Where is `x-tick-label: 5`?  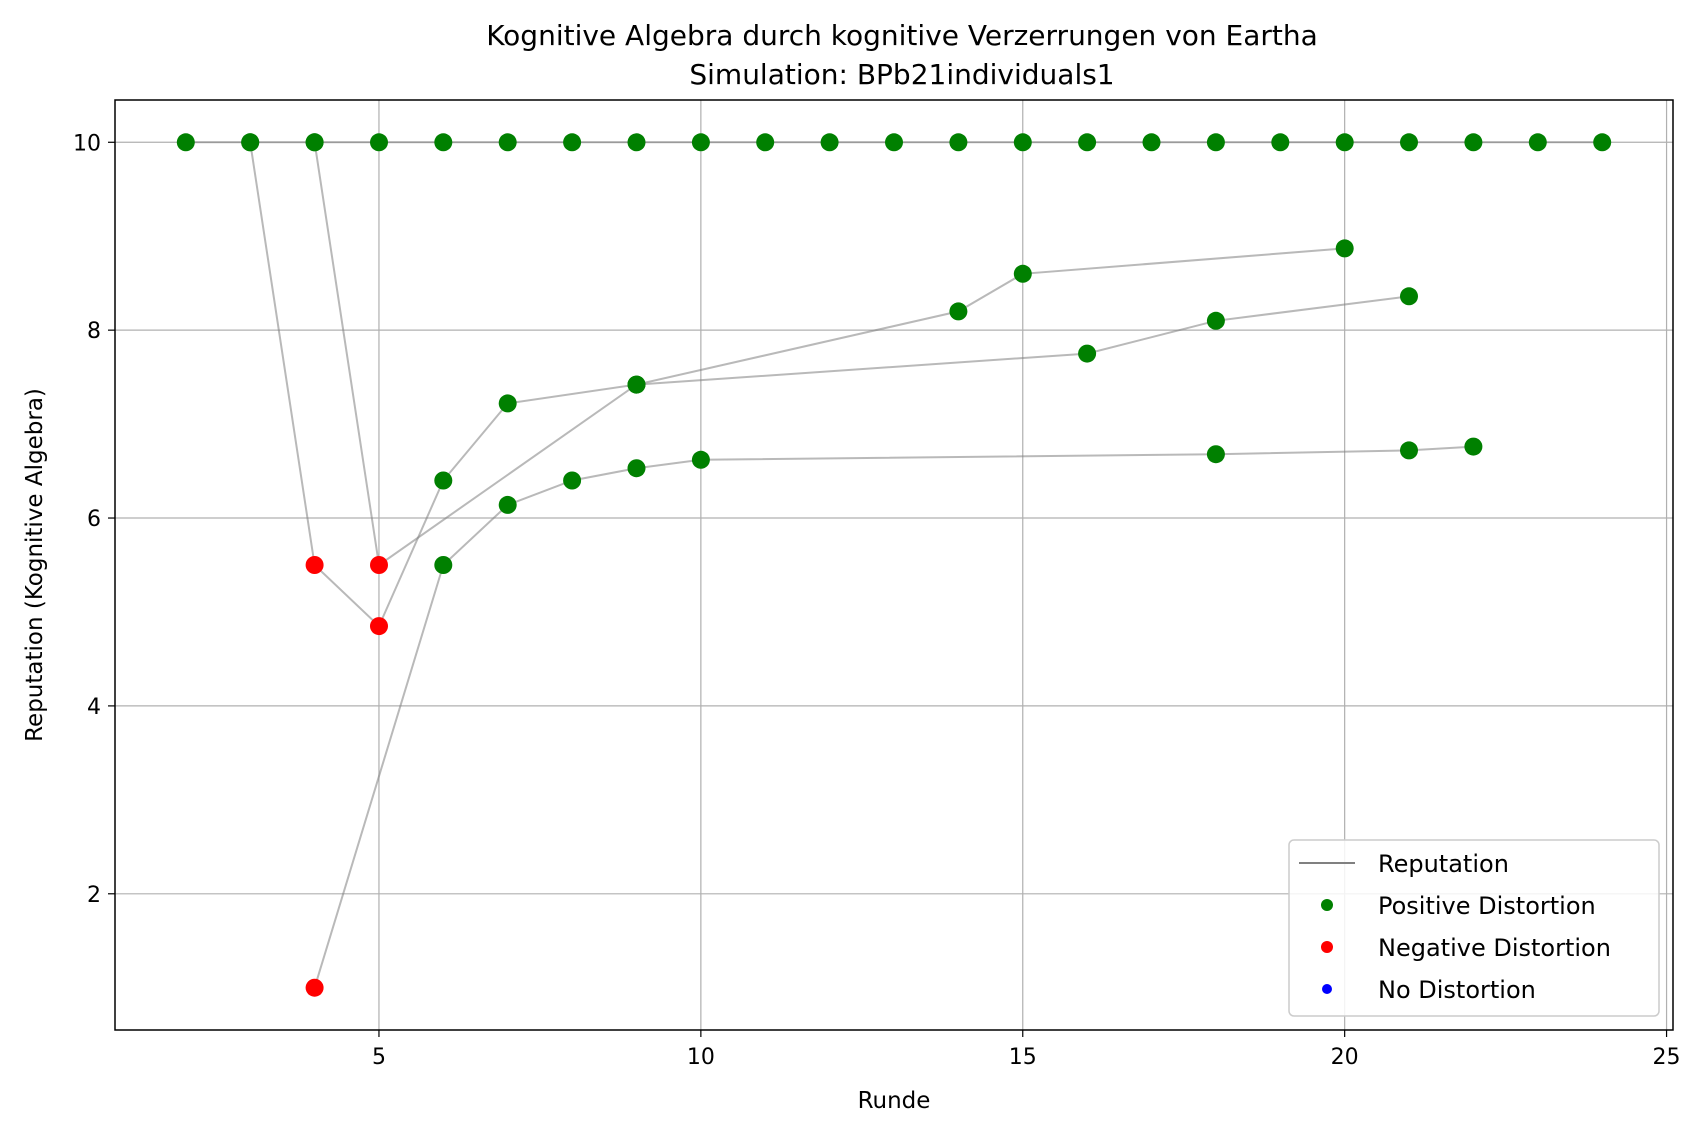 x-tick-label: 5 is located at coordinates (379, 1057).